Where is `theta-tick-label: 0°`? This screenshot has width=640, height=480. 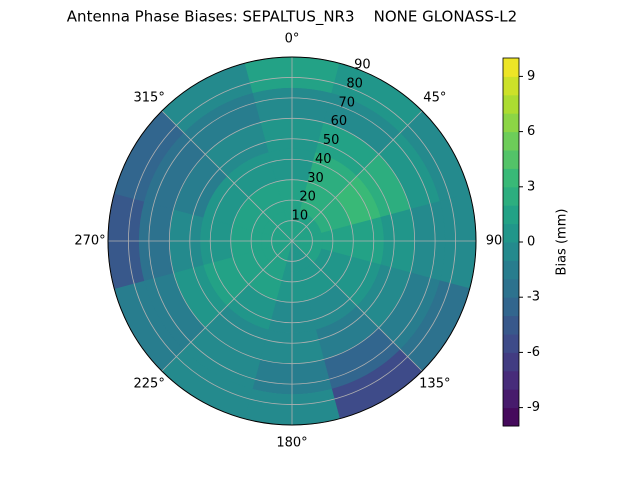 theta-tick-label: 0° is located at coordinates (292, 39).